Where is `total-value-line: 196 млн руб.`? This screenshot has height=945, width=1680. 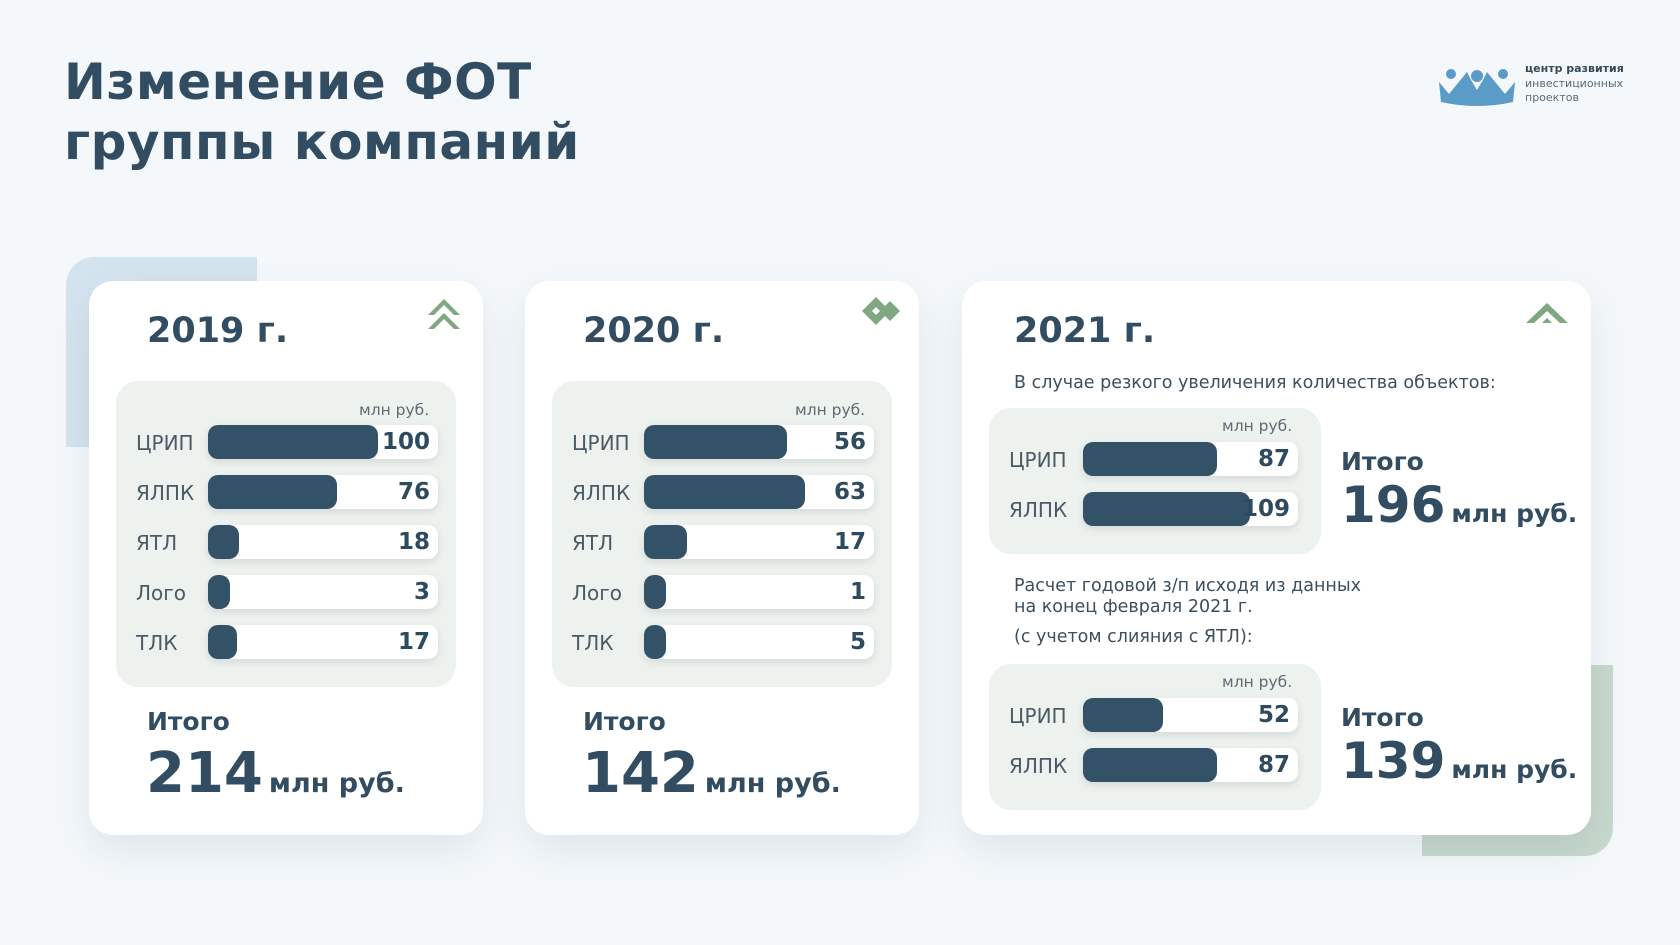
total-value-line: 196 млн руб. is located at coordinates (1459, 505).